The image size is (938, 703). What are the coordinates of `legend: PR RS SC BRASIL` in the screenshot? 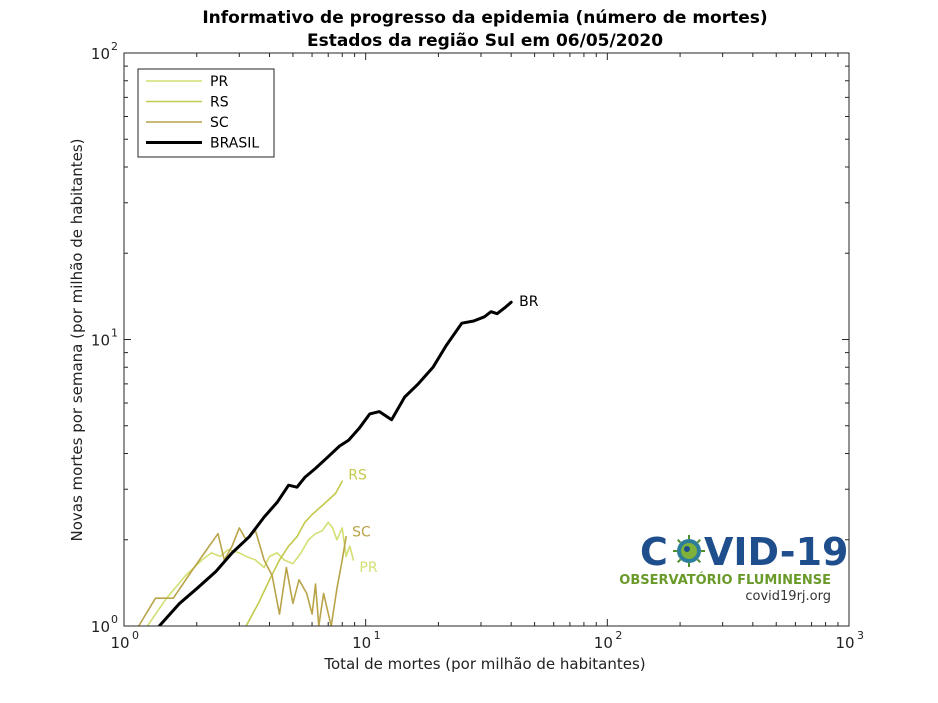 It's located at (206, 113).